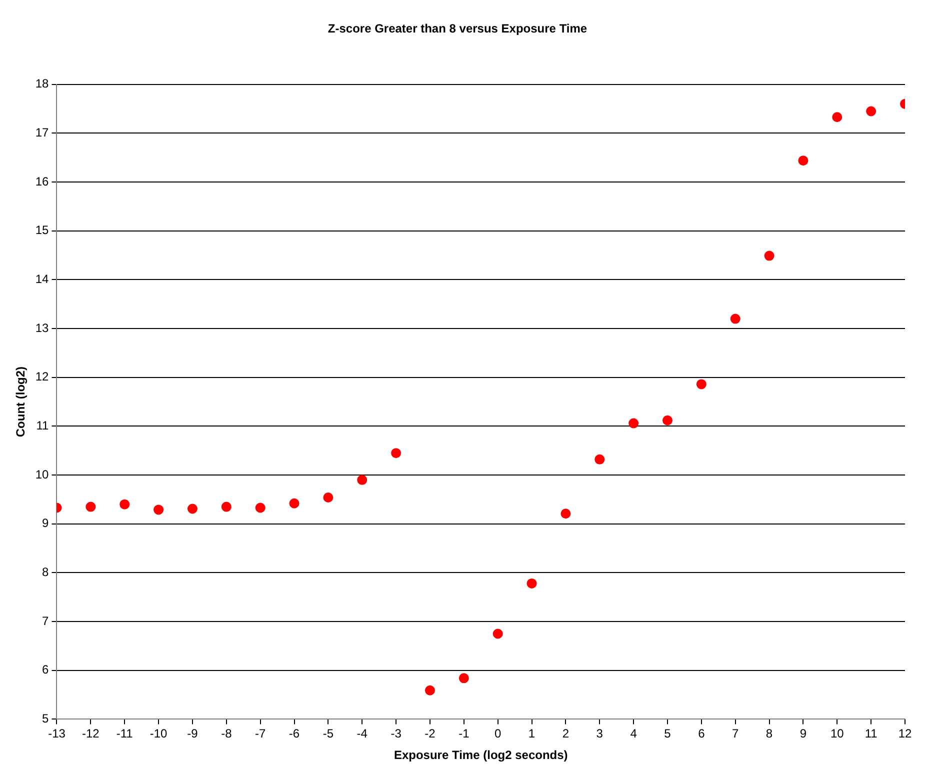 The height and width of the screenshot is (777, 930). I want to click on y-tick-label: 15, so click(42, 230).